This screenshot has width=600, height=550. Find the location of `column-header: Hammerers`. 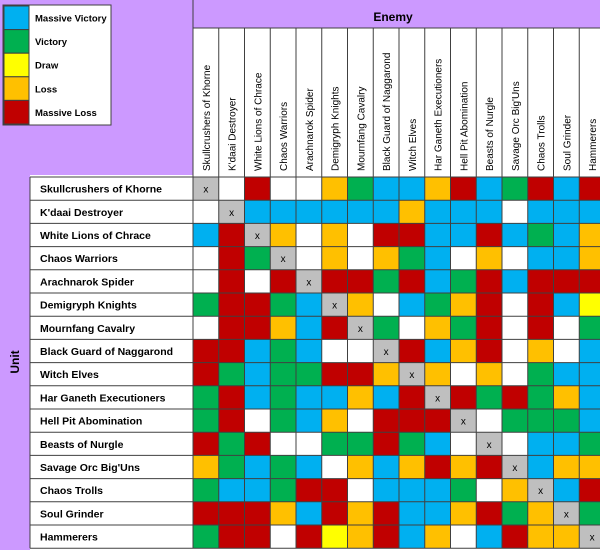

column-header: Hammerers is located at coordinates (593, 145).